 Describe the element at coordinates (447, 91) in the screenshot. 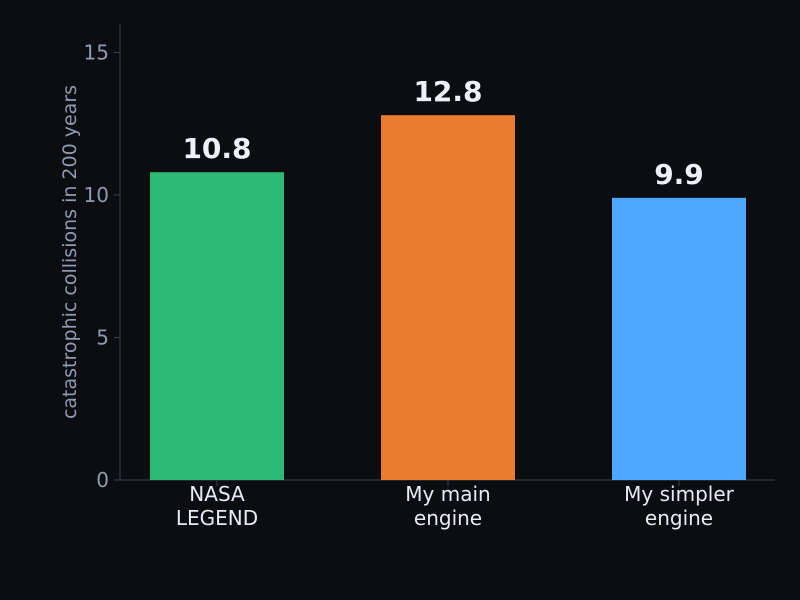

I see `bar-value-label: 12.8` at that location.